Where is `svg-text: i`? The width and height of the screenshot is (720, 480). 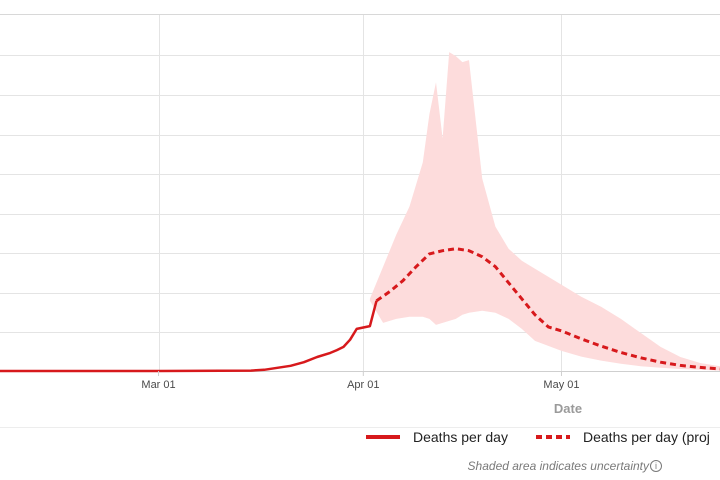 svg-text: i is located at coordinates (656, 466).